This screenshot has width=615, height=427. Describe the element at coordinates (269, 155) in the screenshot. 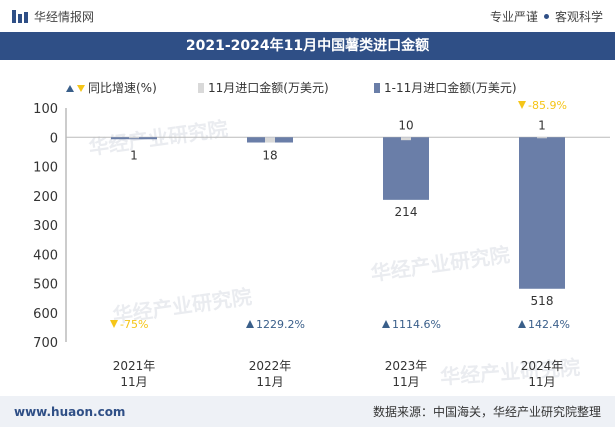

I see `data-label-monthly: 18` at that location.